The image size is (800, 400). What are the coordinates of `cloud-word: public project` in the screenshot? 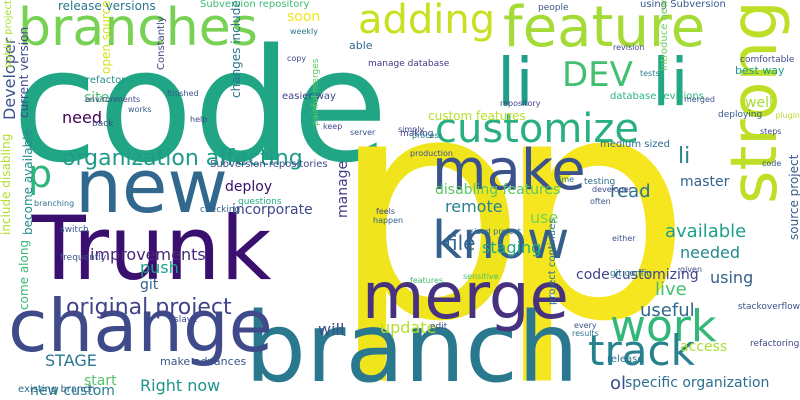 It's located at (8, 34).